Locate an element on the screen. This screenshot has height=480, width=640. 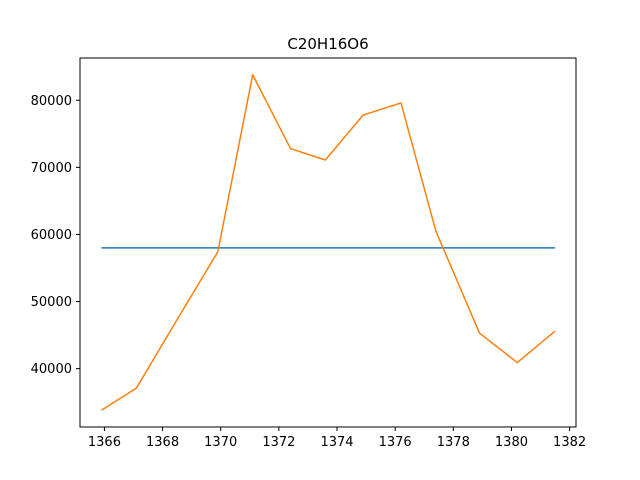
x-tick-label: 1372 is located at coordinates (278, 442).